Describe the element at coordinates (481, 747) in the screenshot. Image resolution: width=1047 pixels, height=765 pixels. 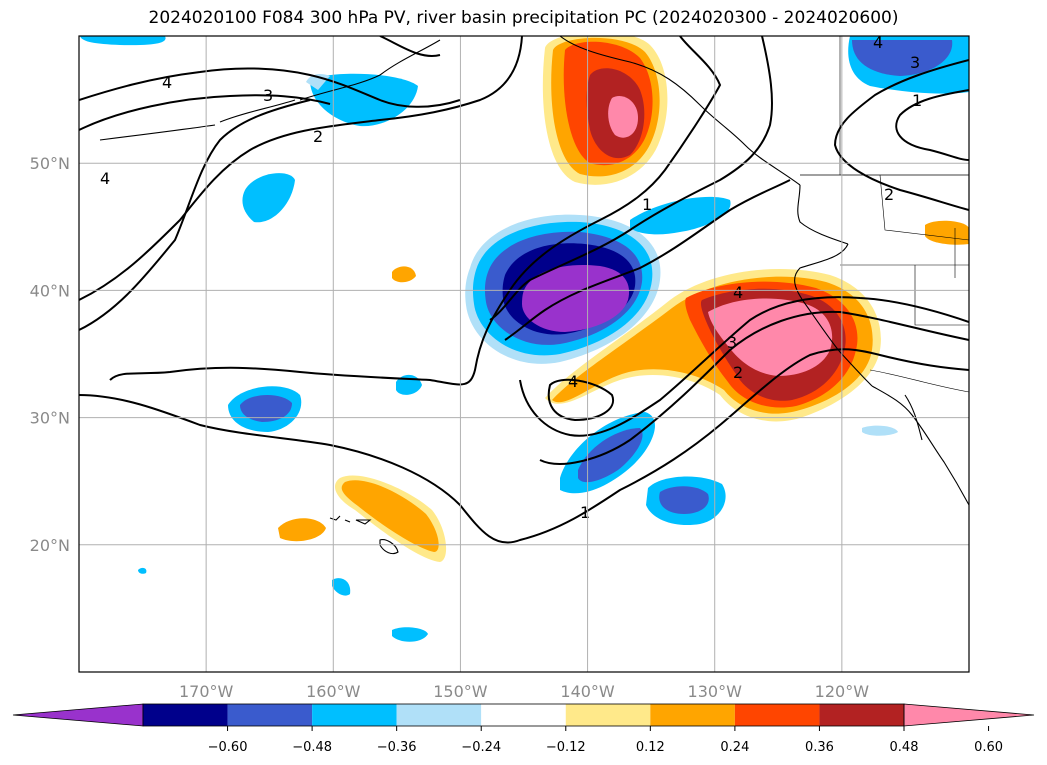
I see `colorbar-tick-label: −0.24` at that location.